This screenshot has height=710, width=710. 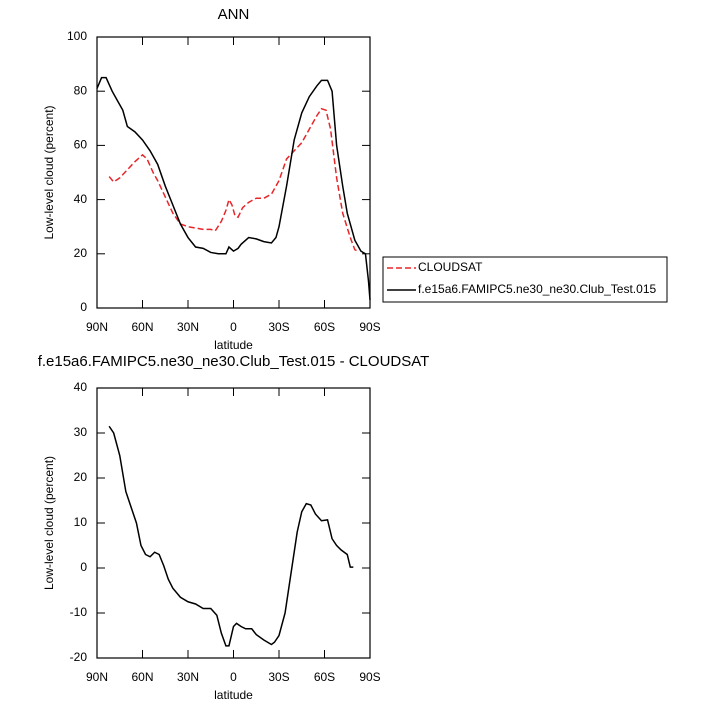 What do you see at coordinates (81, 522) in the screenshot?
I see `y-tick-label: 10` at bounding box center [81, 522].